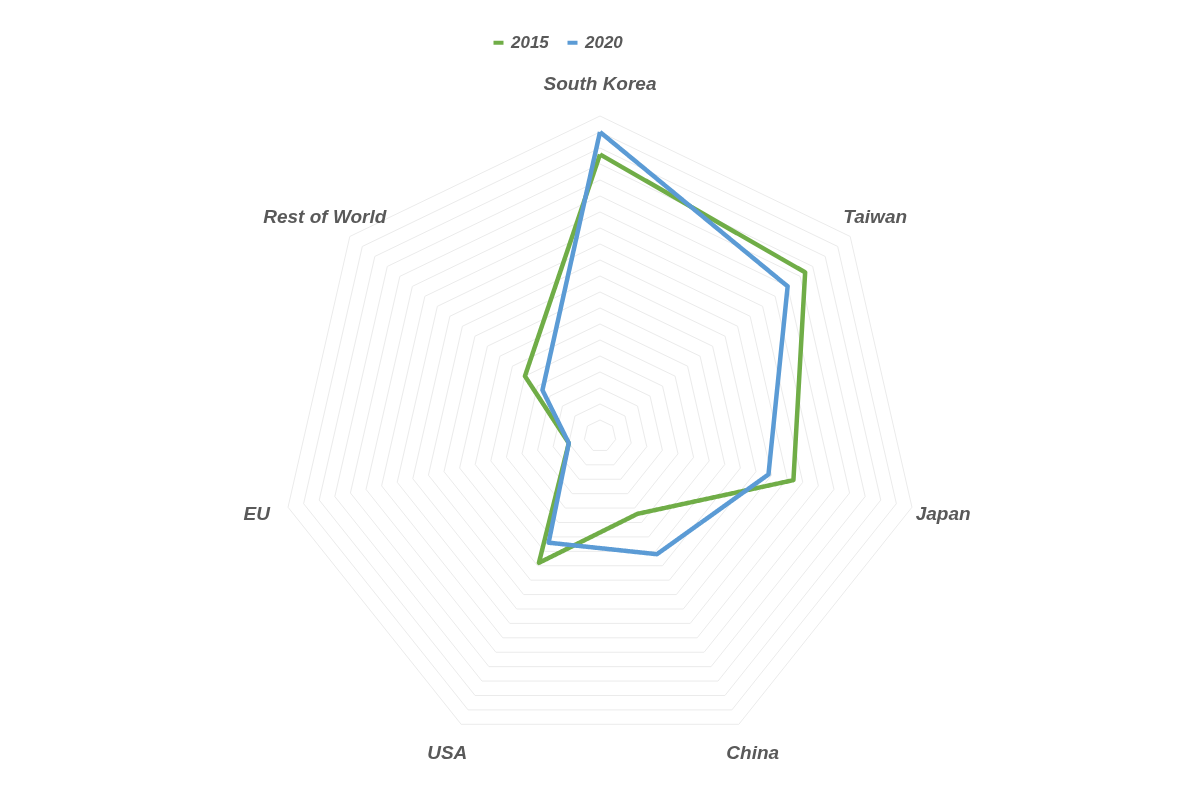  What do you see at coordinates (257, 514) in the screenshot?
I see `spoke-label: EU` at bounding box center [257, 514].